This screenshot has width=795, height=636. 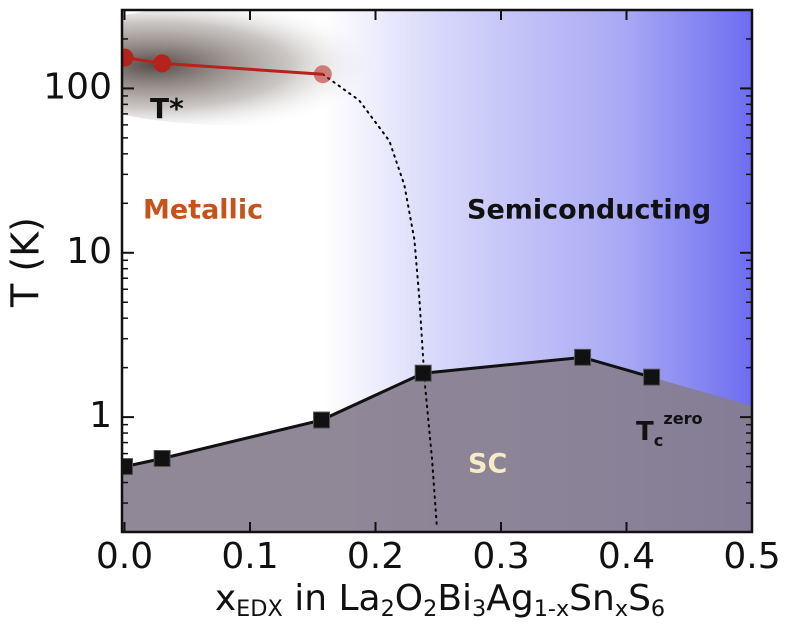 What do you see at coordinates (669, 429) in the screenshot?
I see `tc-label: Tc zero` at bounding box center [669, 429].